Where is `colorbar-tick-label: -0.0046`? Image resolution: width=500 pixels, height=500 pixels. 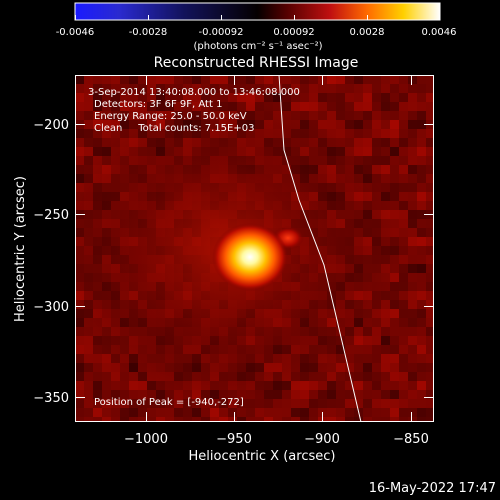
colorbar-tick-label: -0.0046 is located at coordinates (75, 32).